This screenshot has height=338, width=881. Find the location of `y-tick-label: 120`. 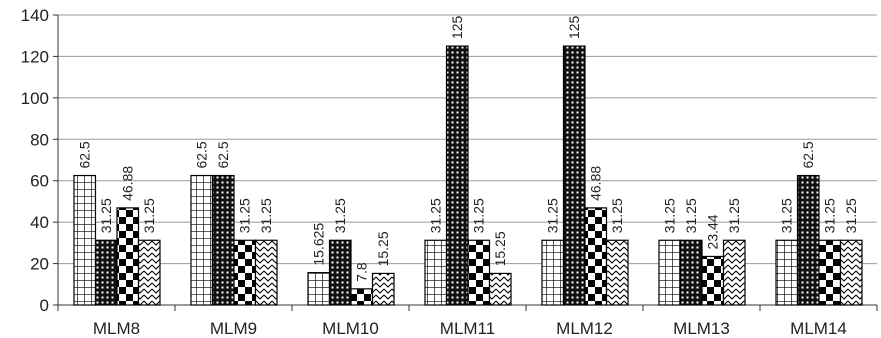

y-tick-label: 120 is located at coordinates (35, 56).